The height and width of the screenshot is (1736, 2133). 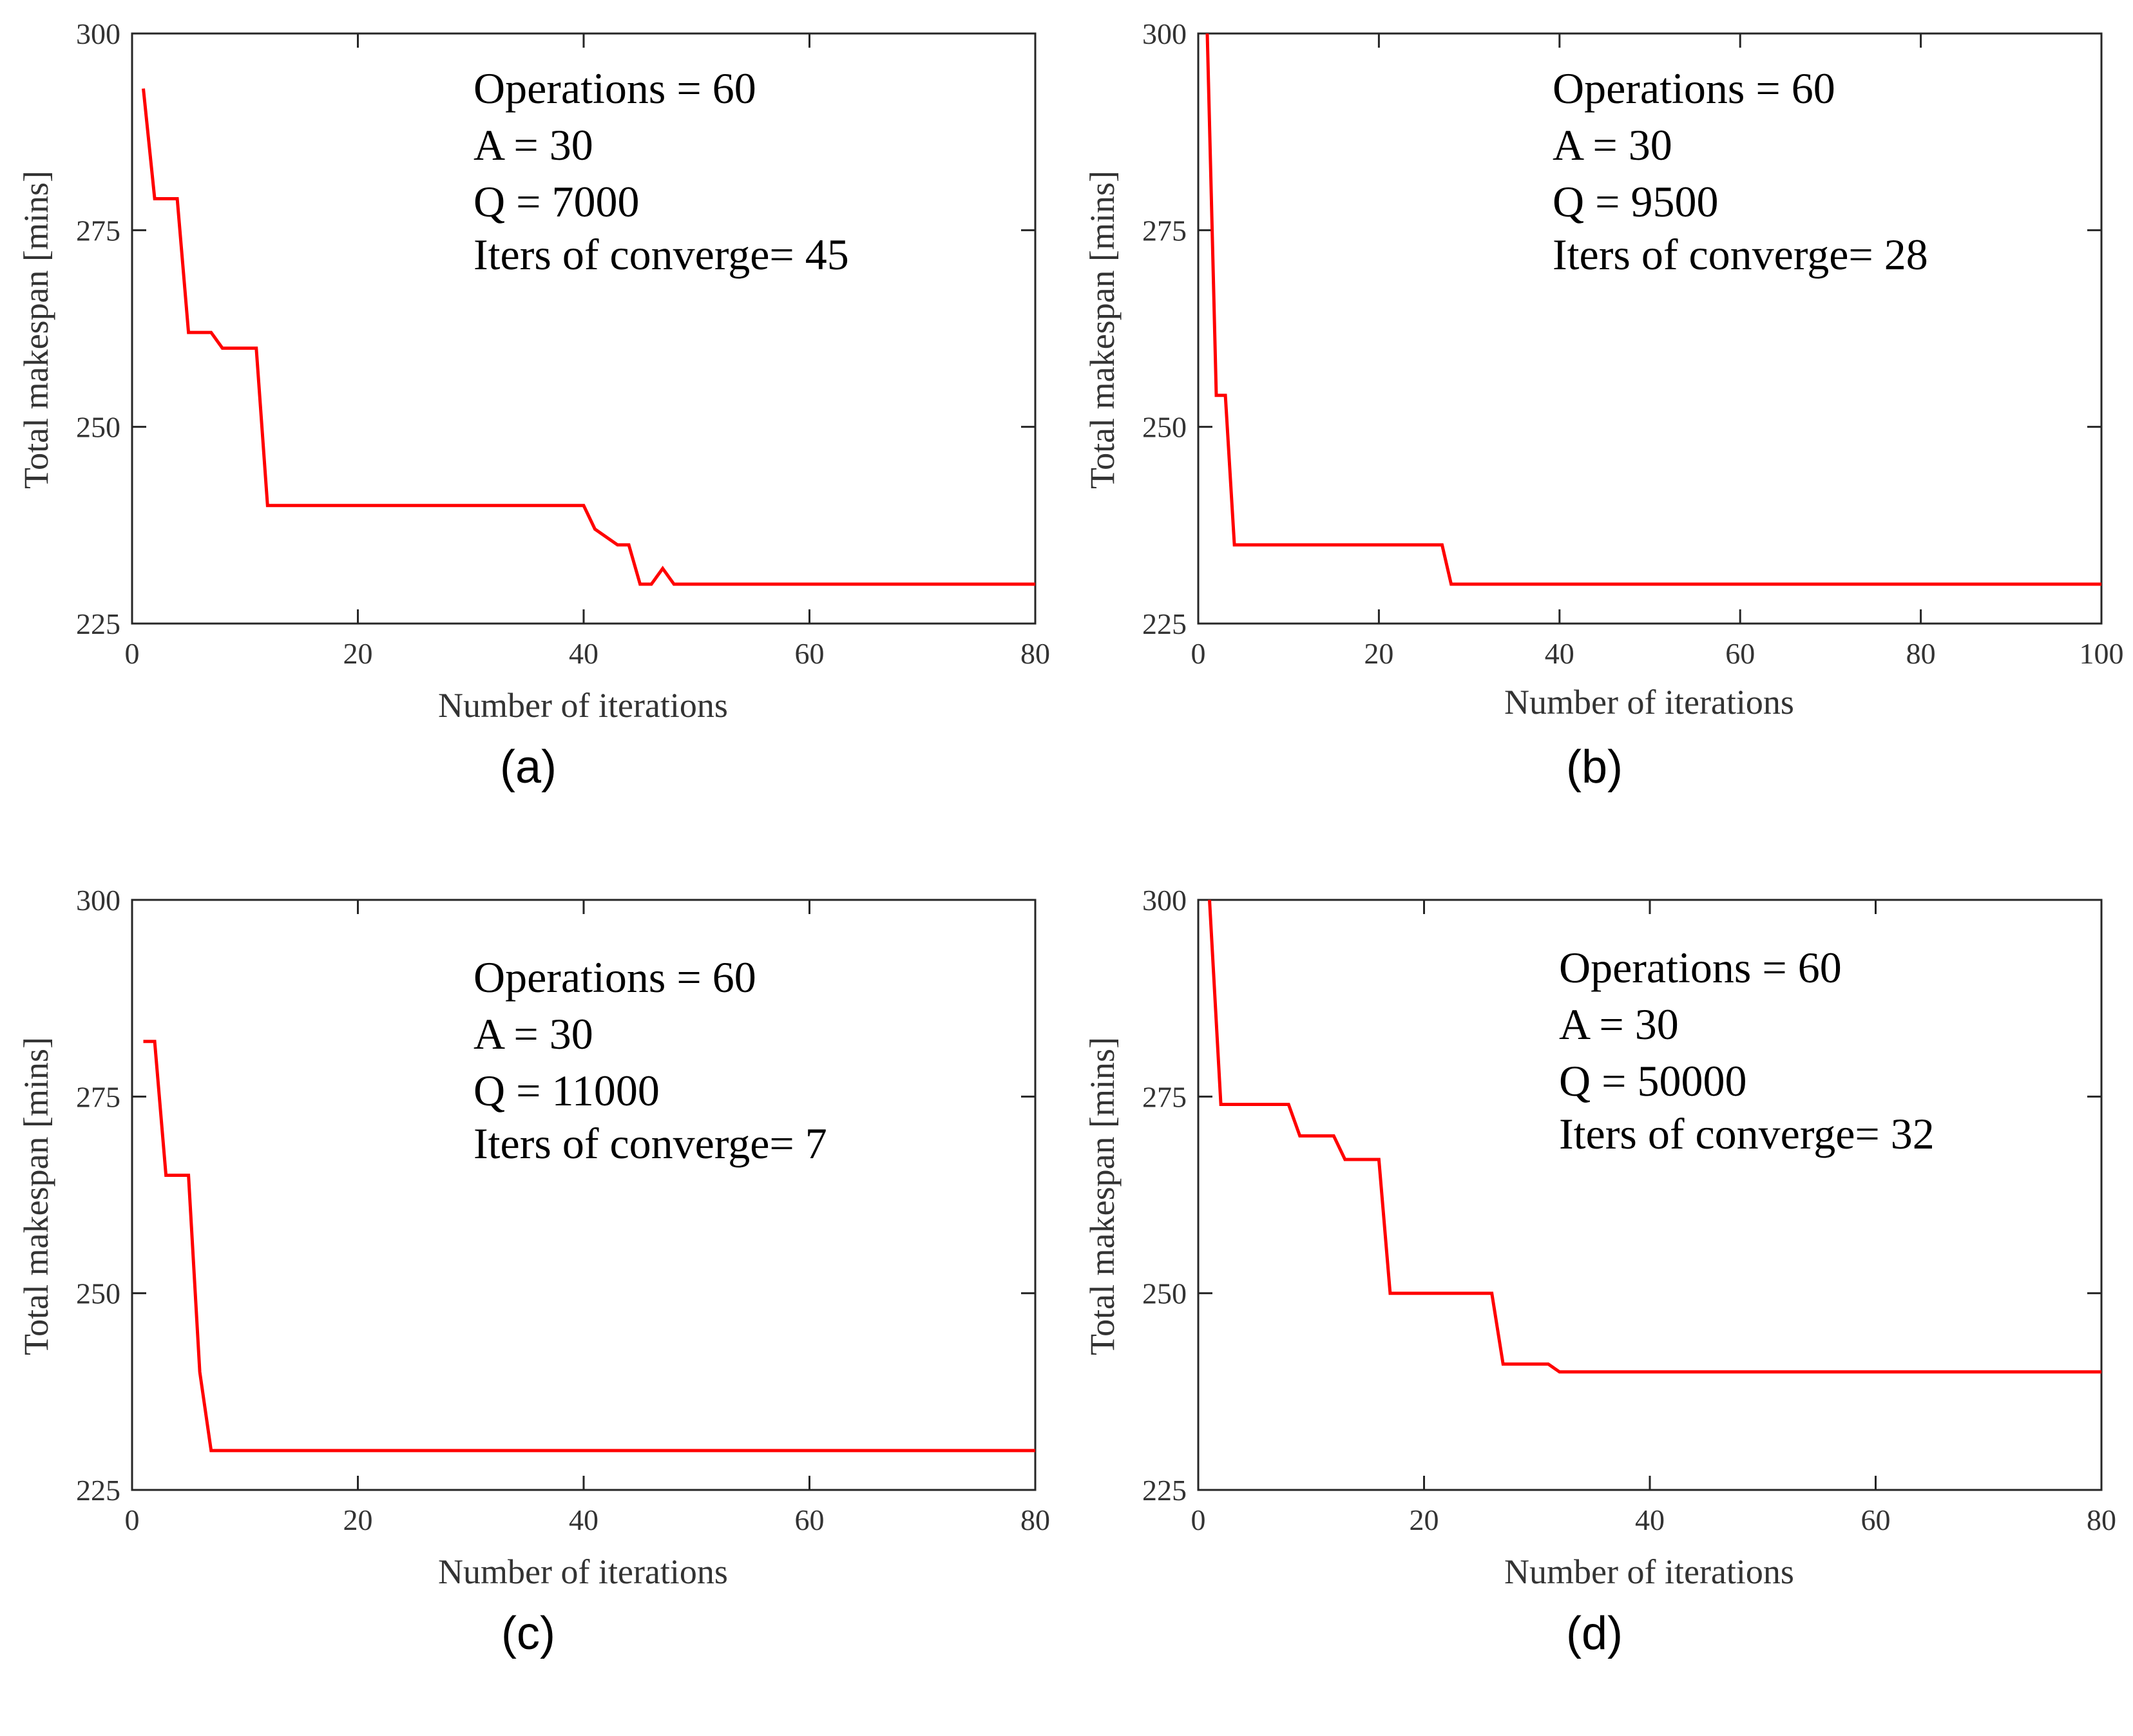 What do you see at coordinates (650, 1143) in the screenshot?
I see `annotation-line: Iters of converge= 7` at bounding box center [650, 1143].